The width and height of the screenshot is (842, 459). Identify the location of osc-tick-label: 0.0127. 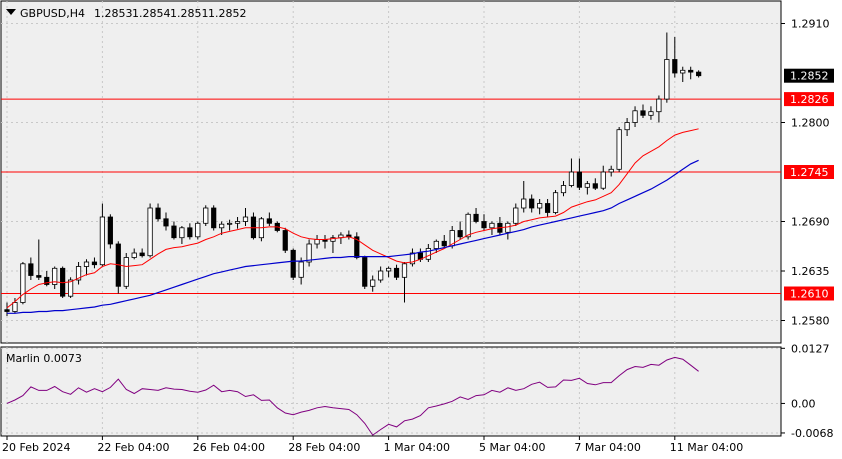
(810, 348).